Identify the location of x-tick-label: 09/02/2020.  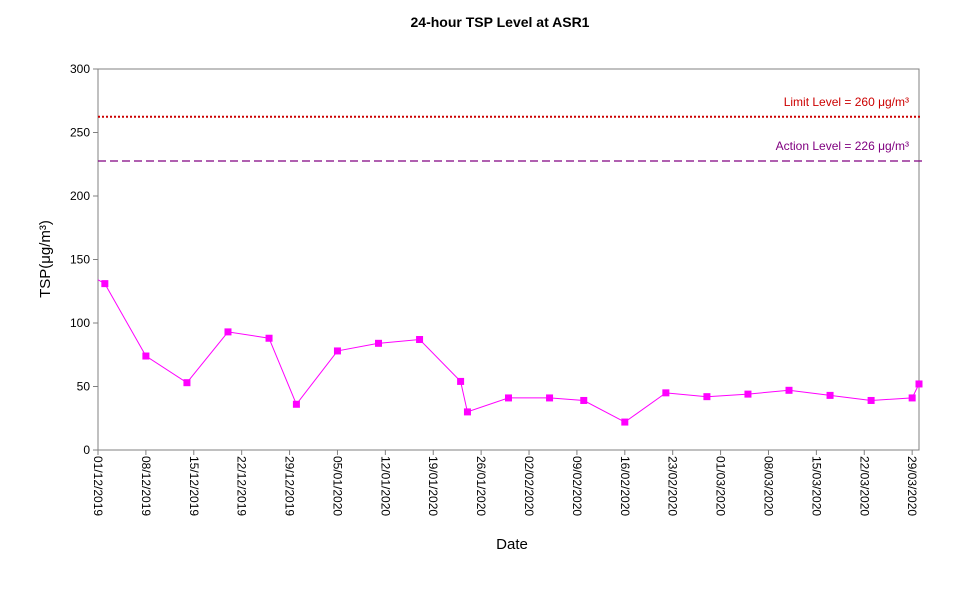
(577, 486).